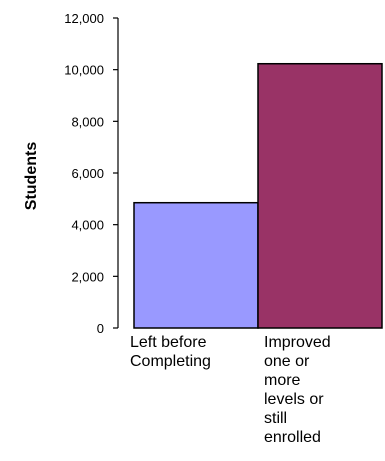 This screenshot has width=385, height=461. What do you see at coordinates (31, 176) in the screenshot?
I see `y-axis-label: Students` at bounding box center [31, 176].